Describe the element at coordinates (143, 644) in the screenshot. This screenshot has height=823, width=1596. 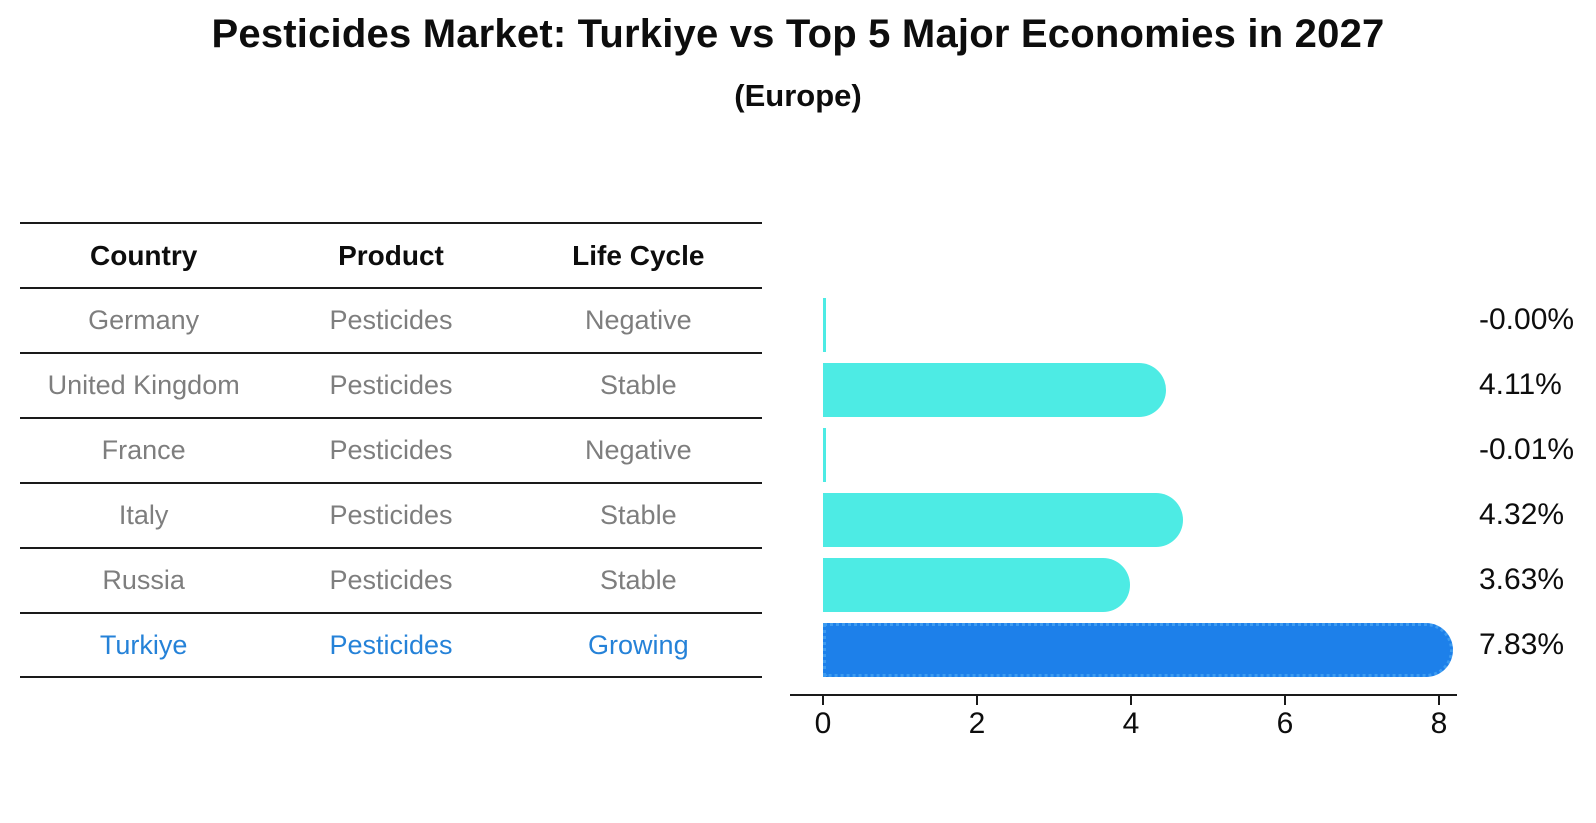
I see `cell-country: Turkiye` at that location.